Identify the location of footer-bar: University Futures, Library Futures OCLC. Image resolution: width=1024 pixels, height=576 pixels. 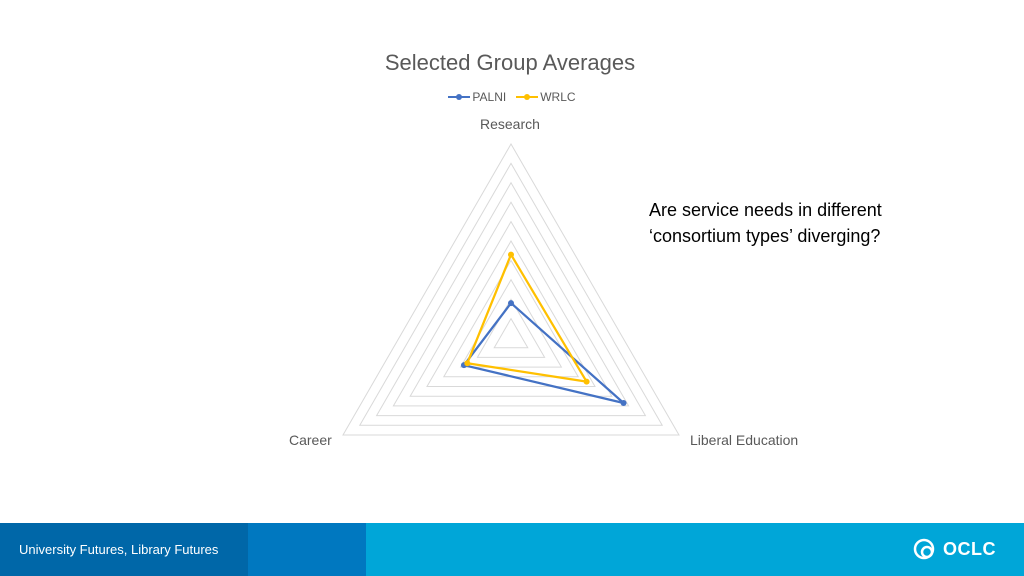
(512, 549).